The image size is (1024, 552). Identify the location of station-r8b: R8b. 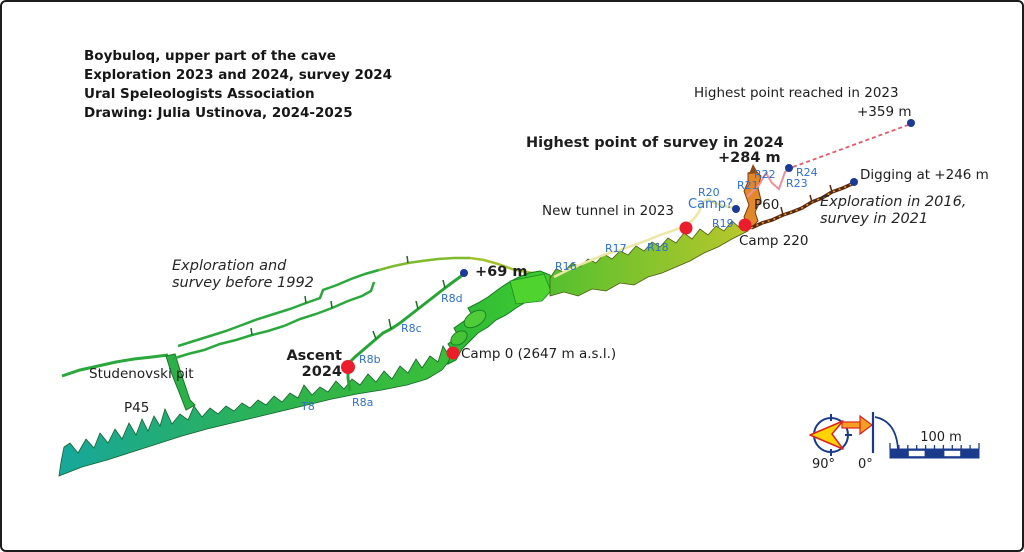
(370, 359).